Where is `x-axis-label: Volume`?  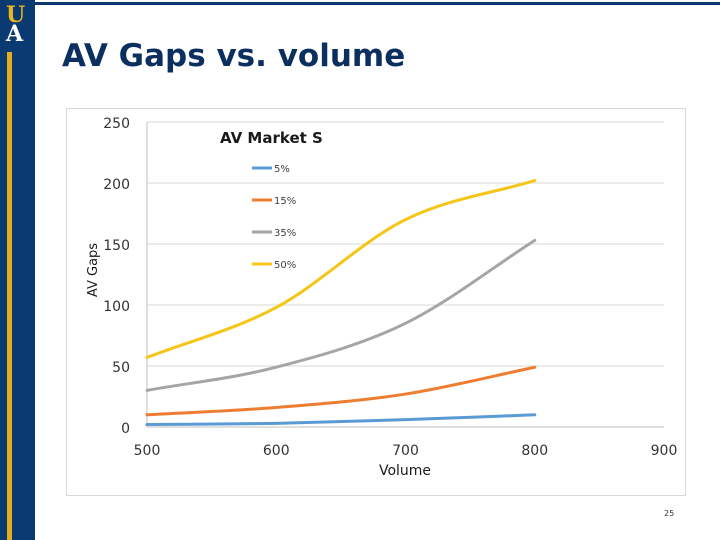
x-axis-label: Volume is located at coordinates (405, 471).